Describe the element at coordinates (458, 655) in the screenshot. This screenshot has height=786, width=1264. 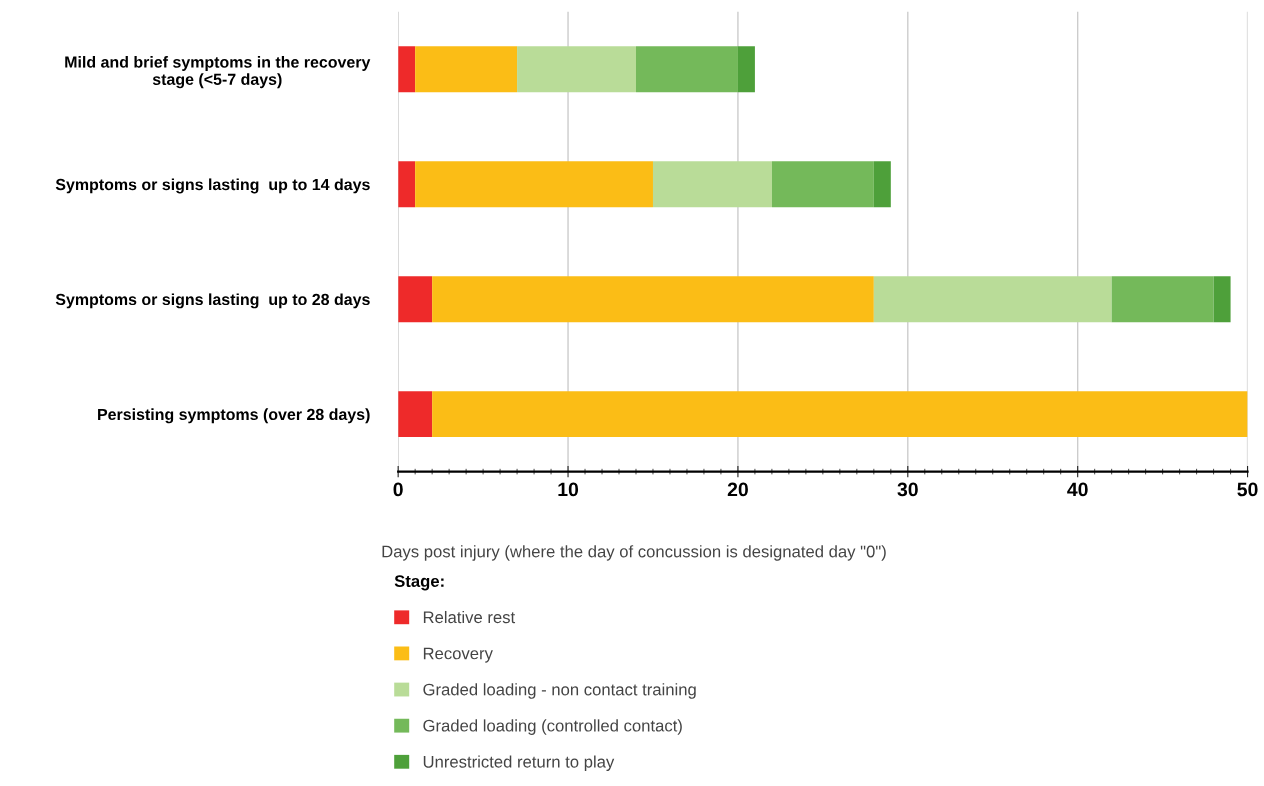
I see `legend-label: Recovery` at that location.